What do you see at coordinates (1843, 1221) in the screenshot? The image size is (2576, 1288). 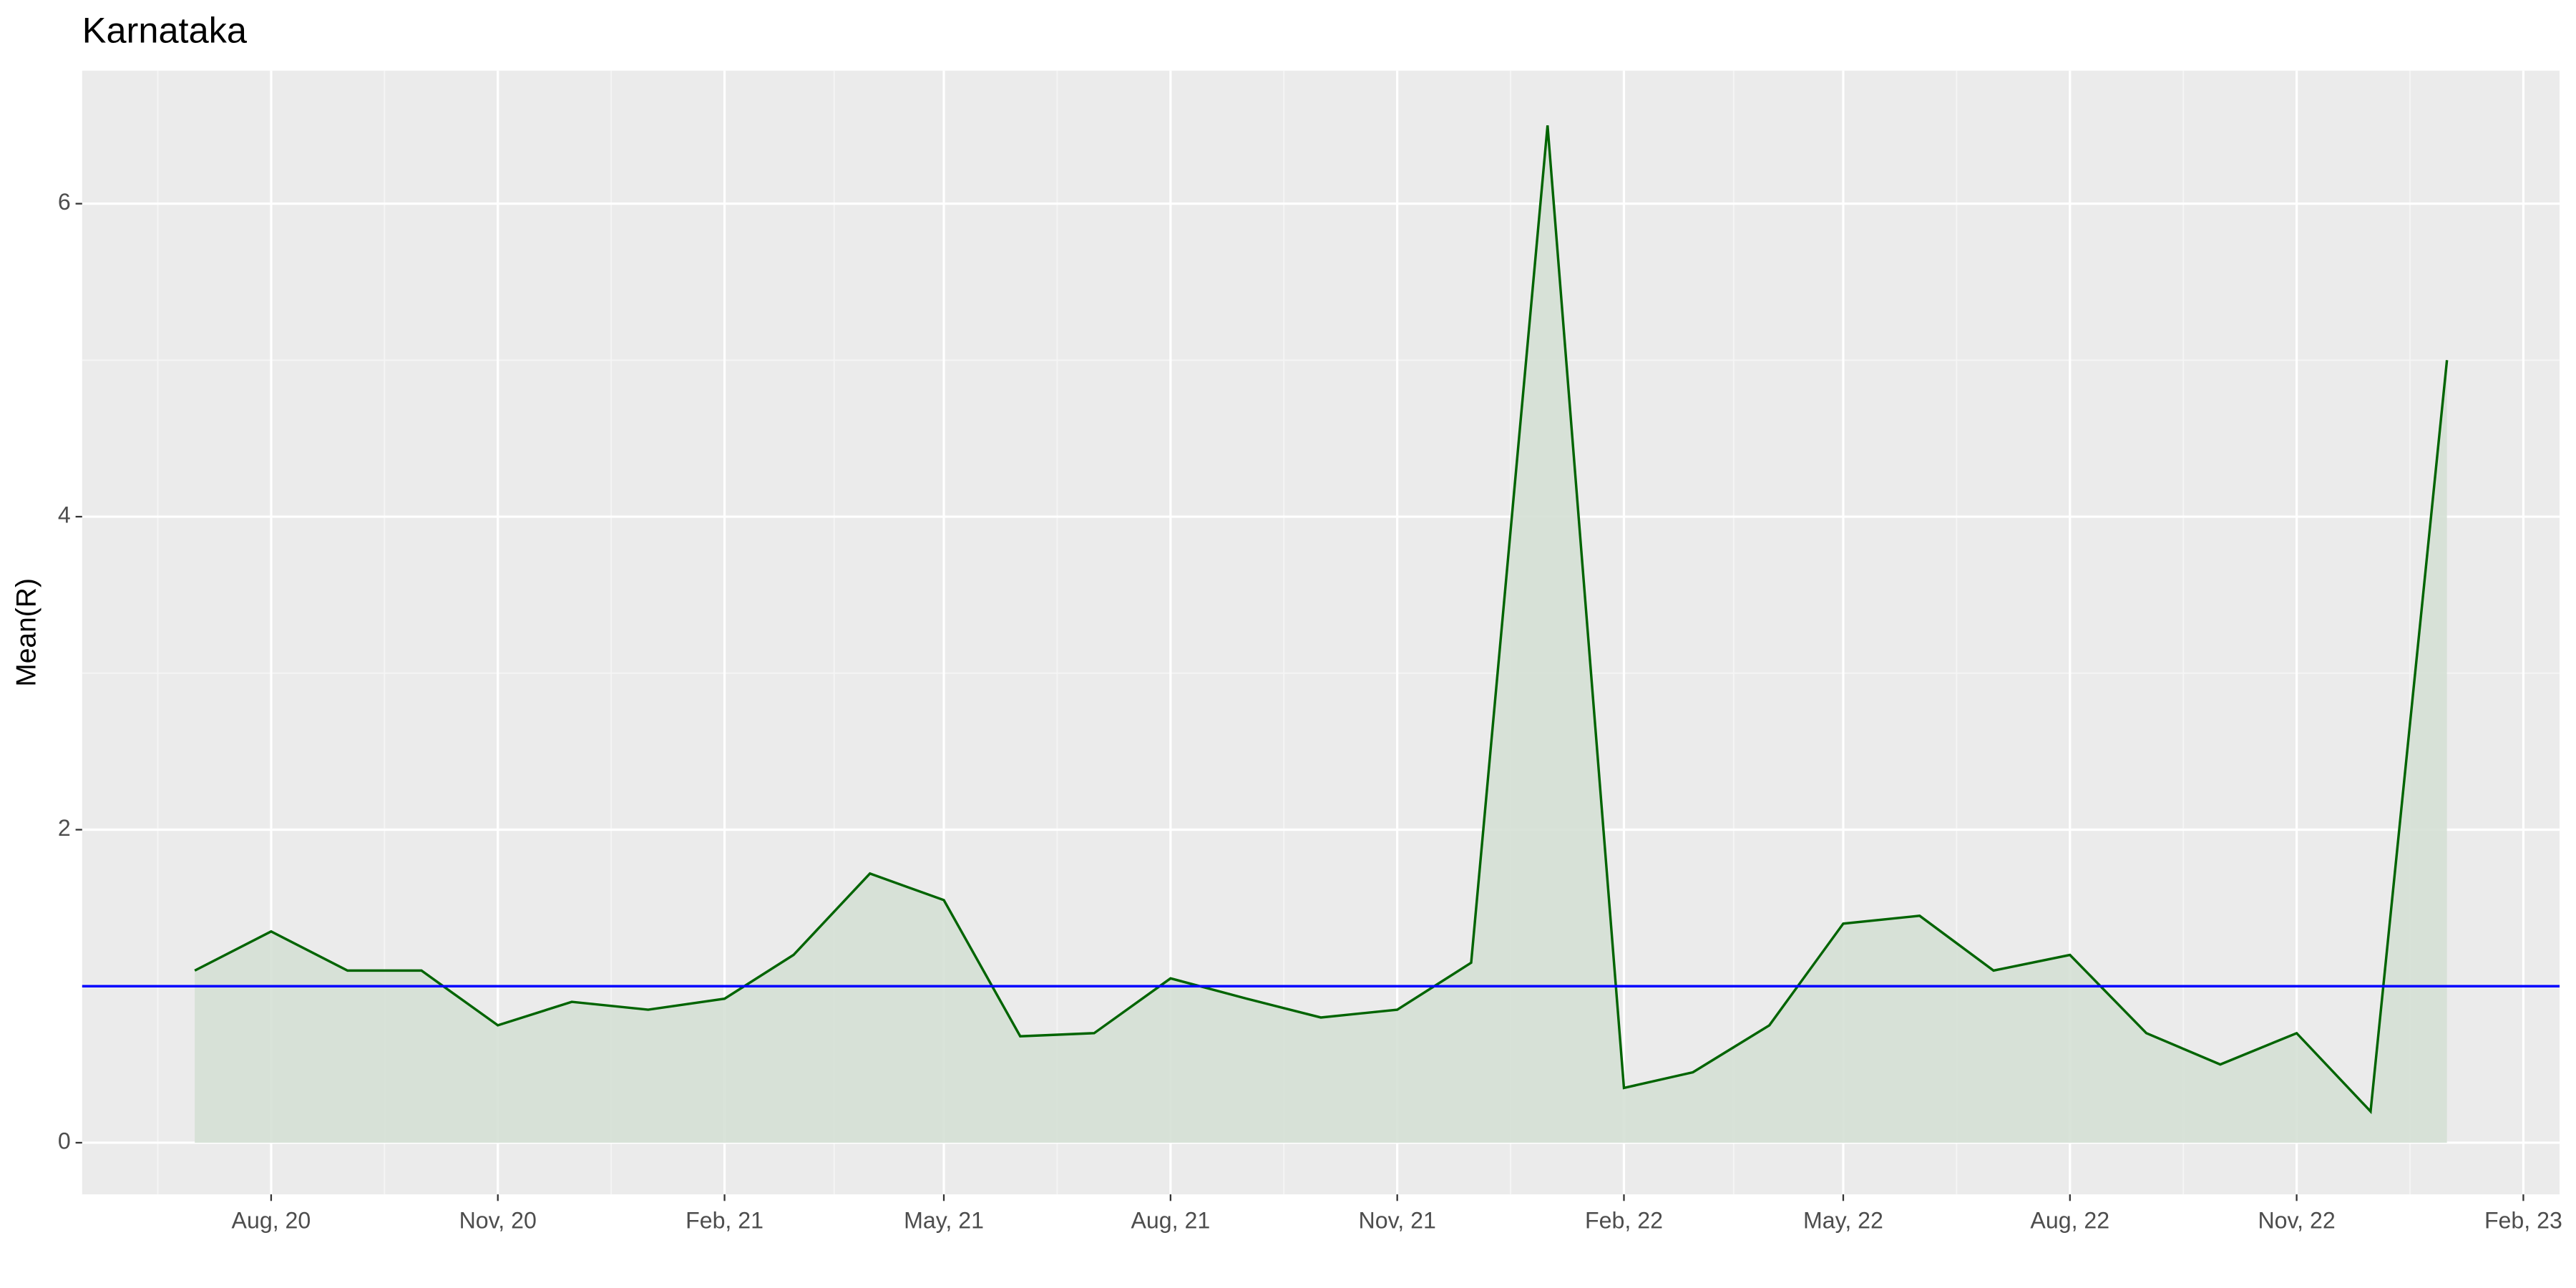 I see `x-tick-label: May, 22` at bounding box center [1843, 1221].